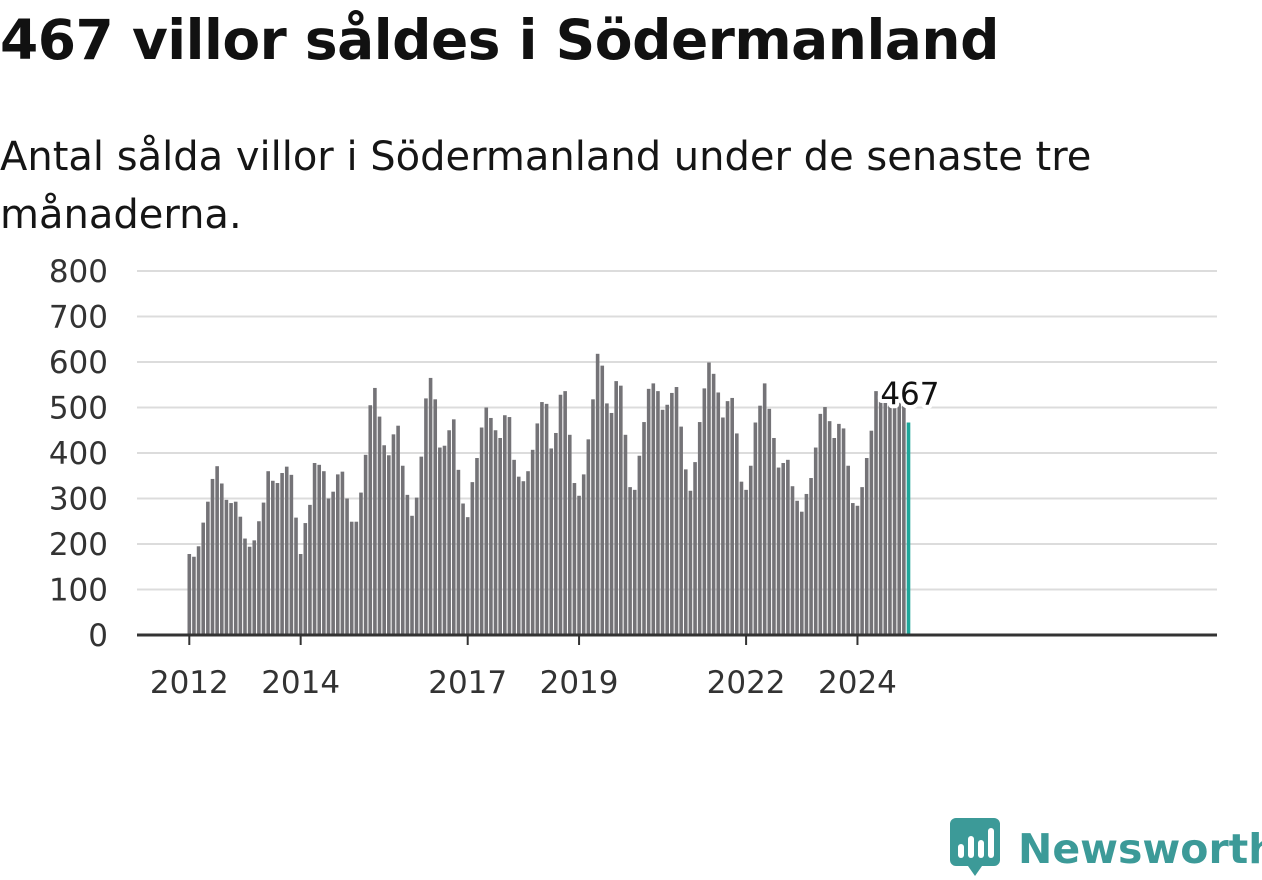 This screenshot has width=1262, height=880. Describe the element at coordinates (189, 683) in the screenshot. I see `x-tick-label: 2012` at that location.